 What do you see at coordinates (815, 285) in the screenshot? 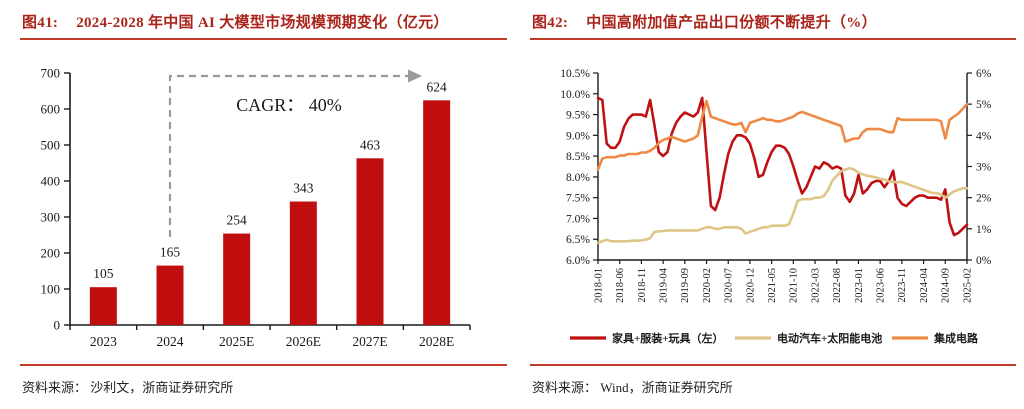
I see `svg-text: 2022-03` at bounding box center [815, 285].